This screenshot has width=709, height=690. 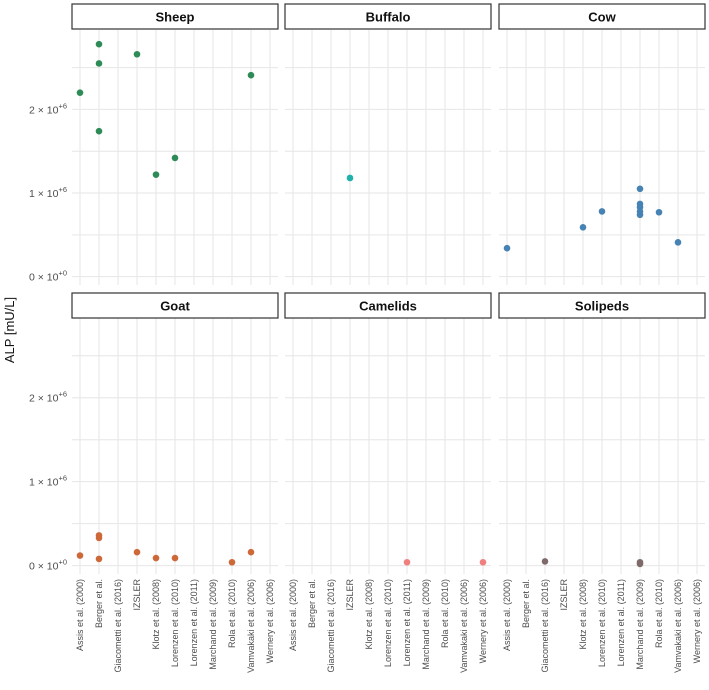 I want to click on facet-title: Camelids, so click(x=388, y=306).